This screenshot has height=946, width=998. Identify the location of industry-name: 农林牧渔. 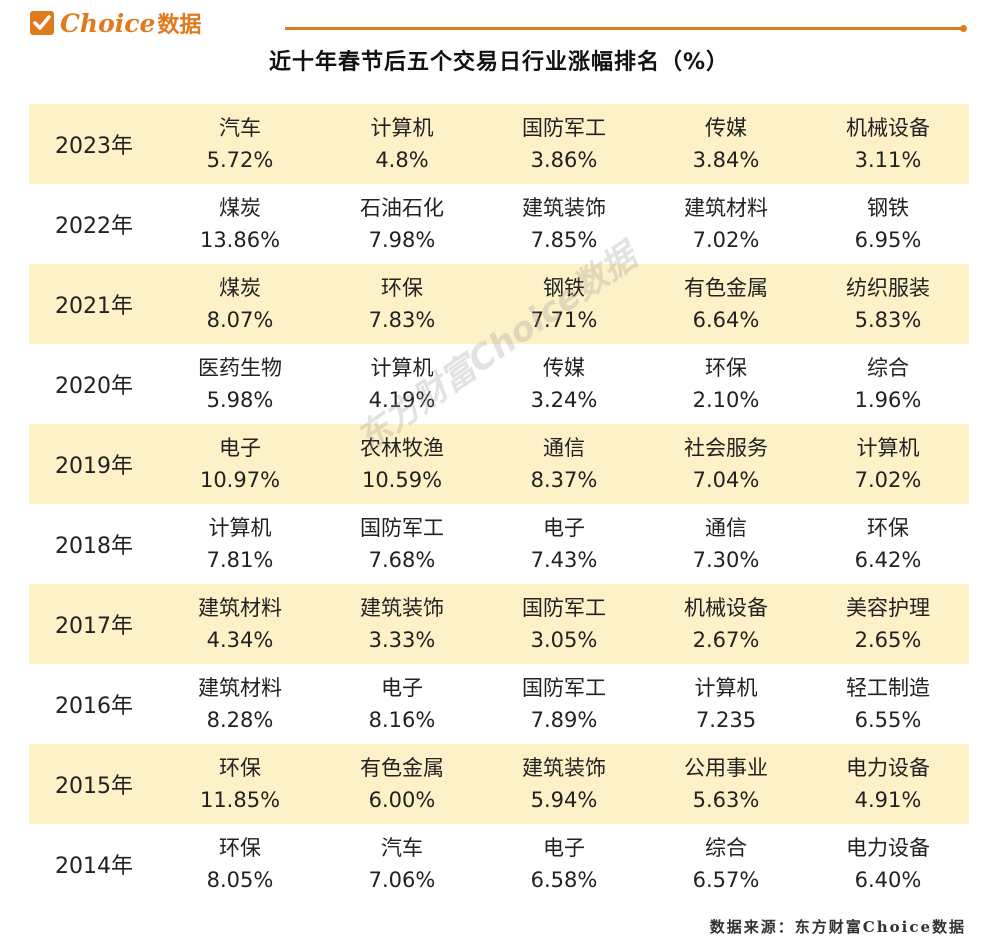
(402, 448).